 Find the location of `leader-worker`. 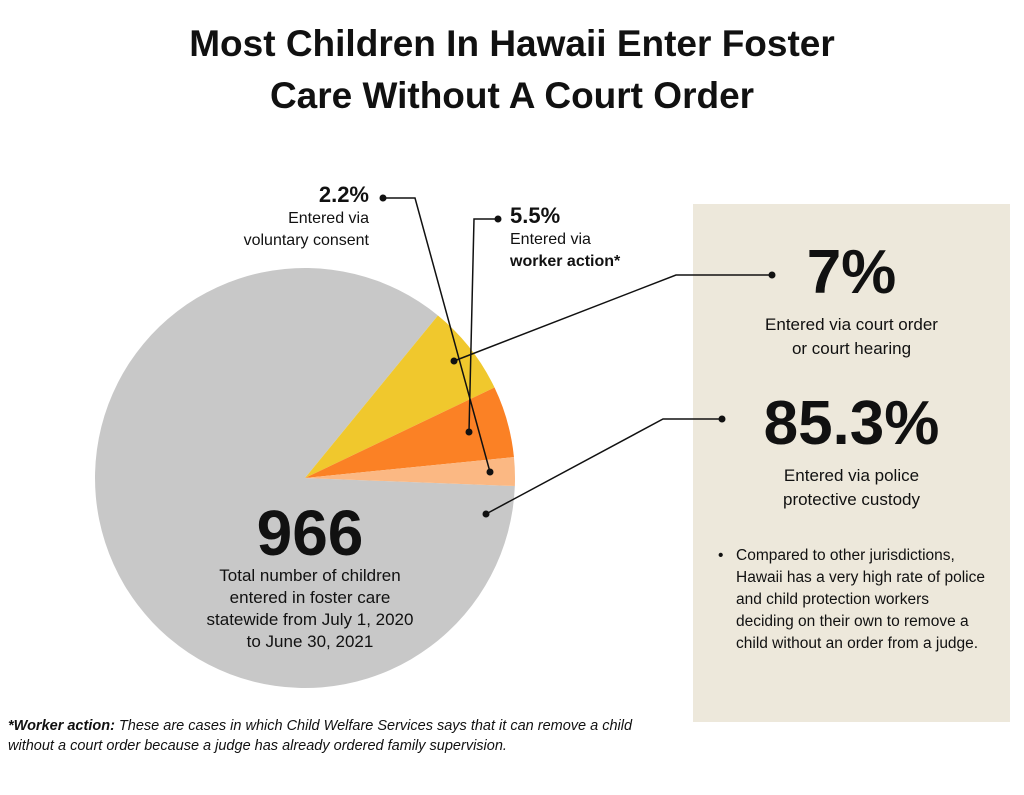

leader-worker is located at coordinates (483, 325).